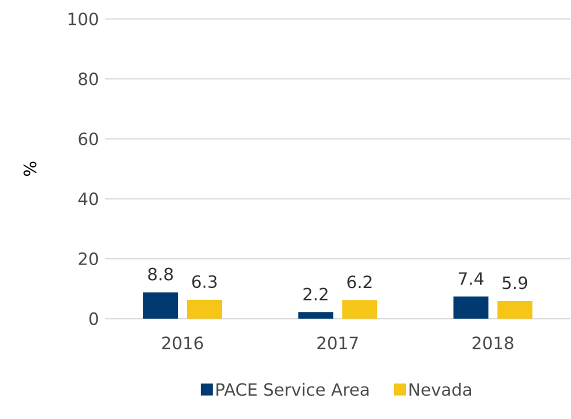 The image size is (571, 419). I want to click on y-tick-label: 40, so click(88, 199).